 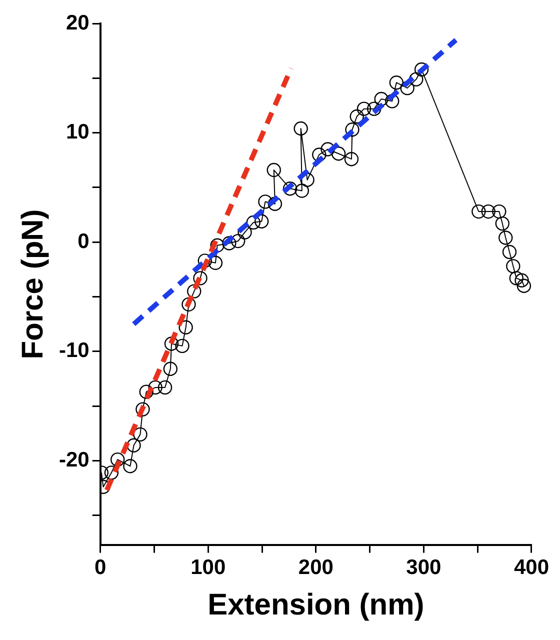 I want to click on y-tick-label: -20, so click(x=74, y=460).